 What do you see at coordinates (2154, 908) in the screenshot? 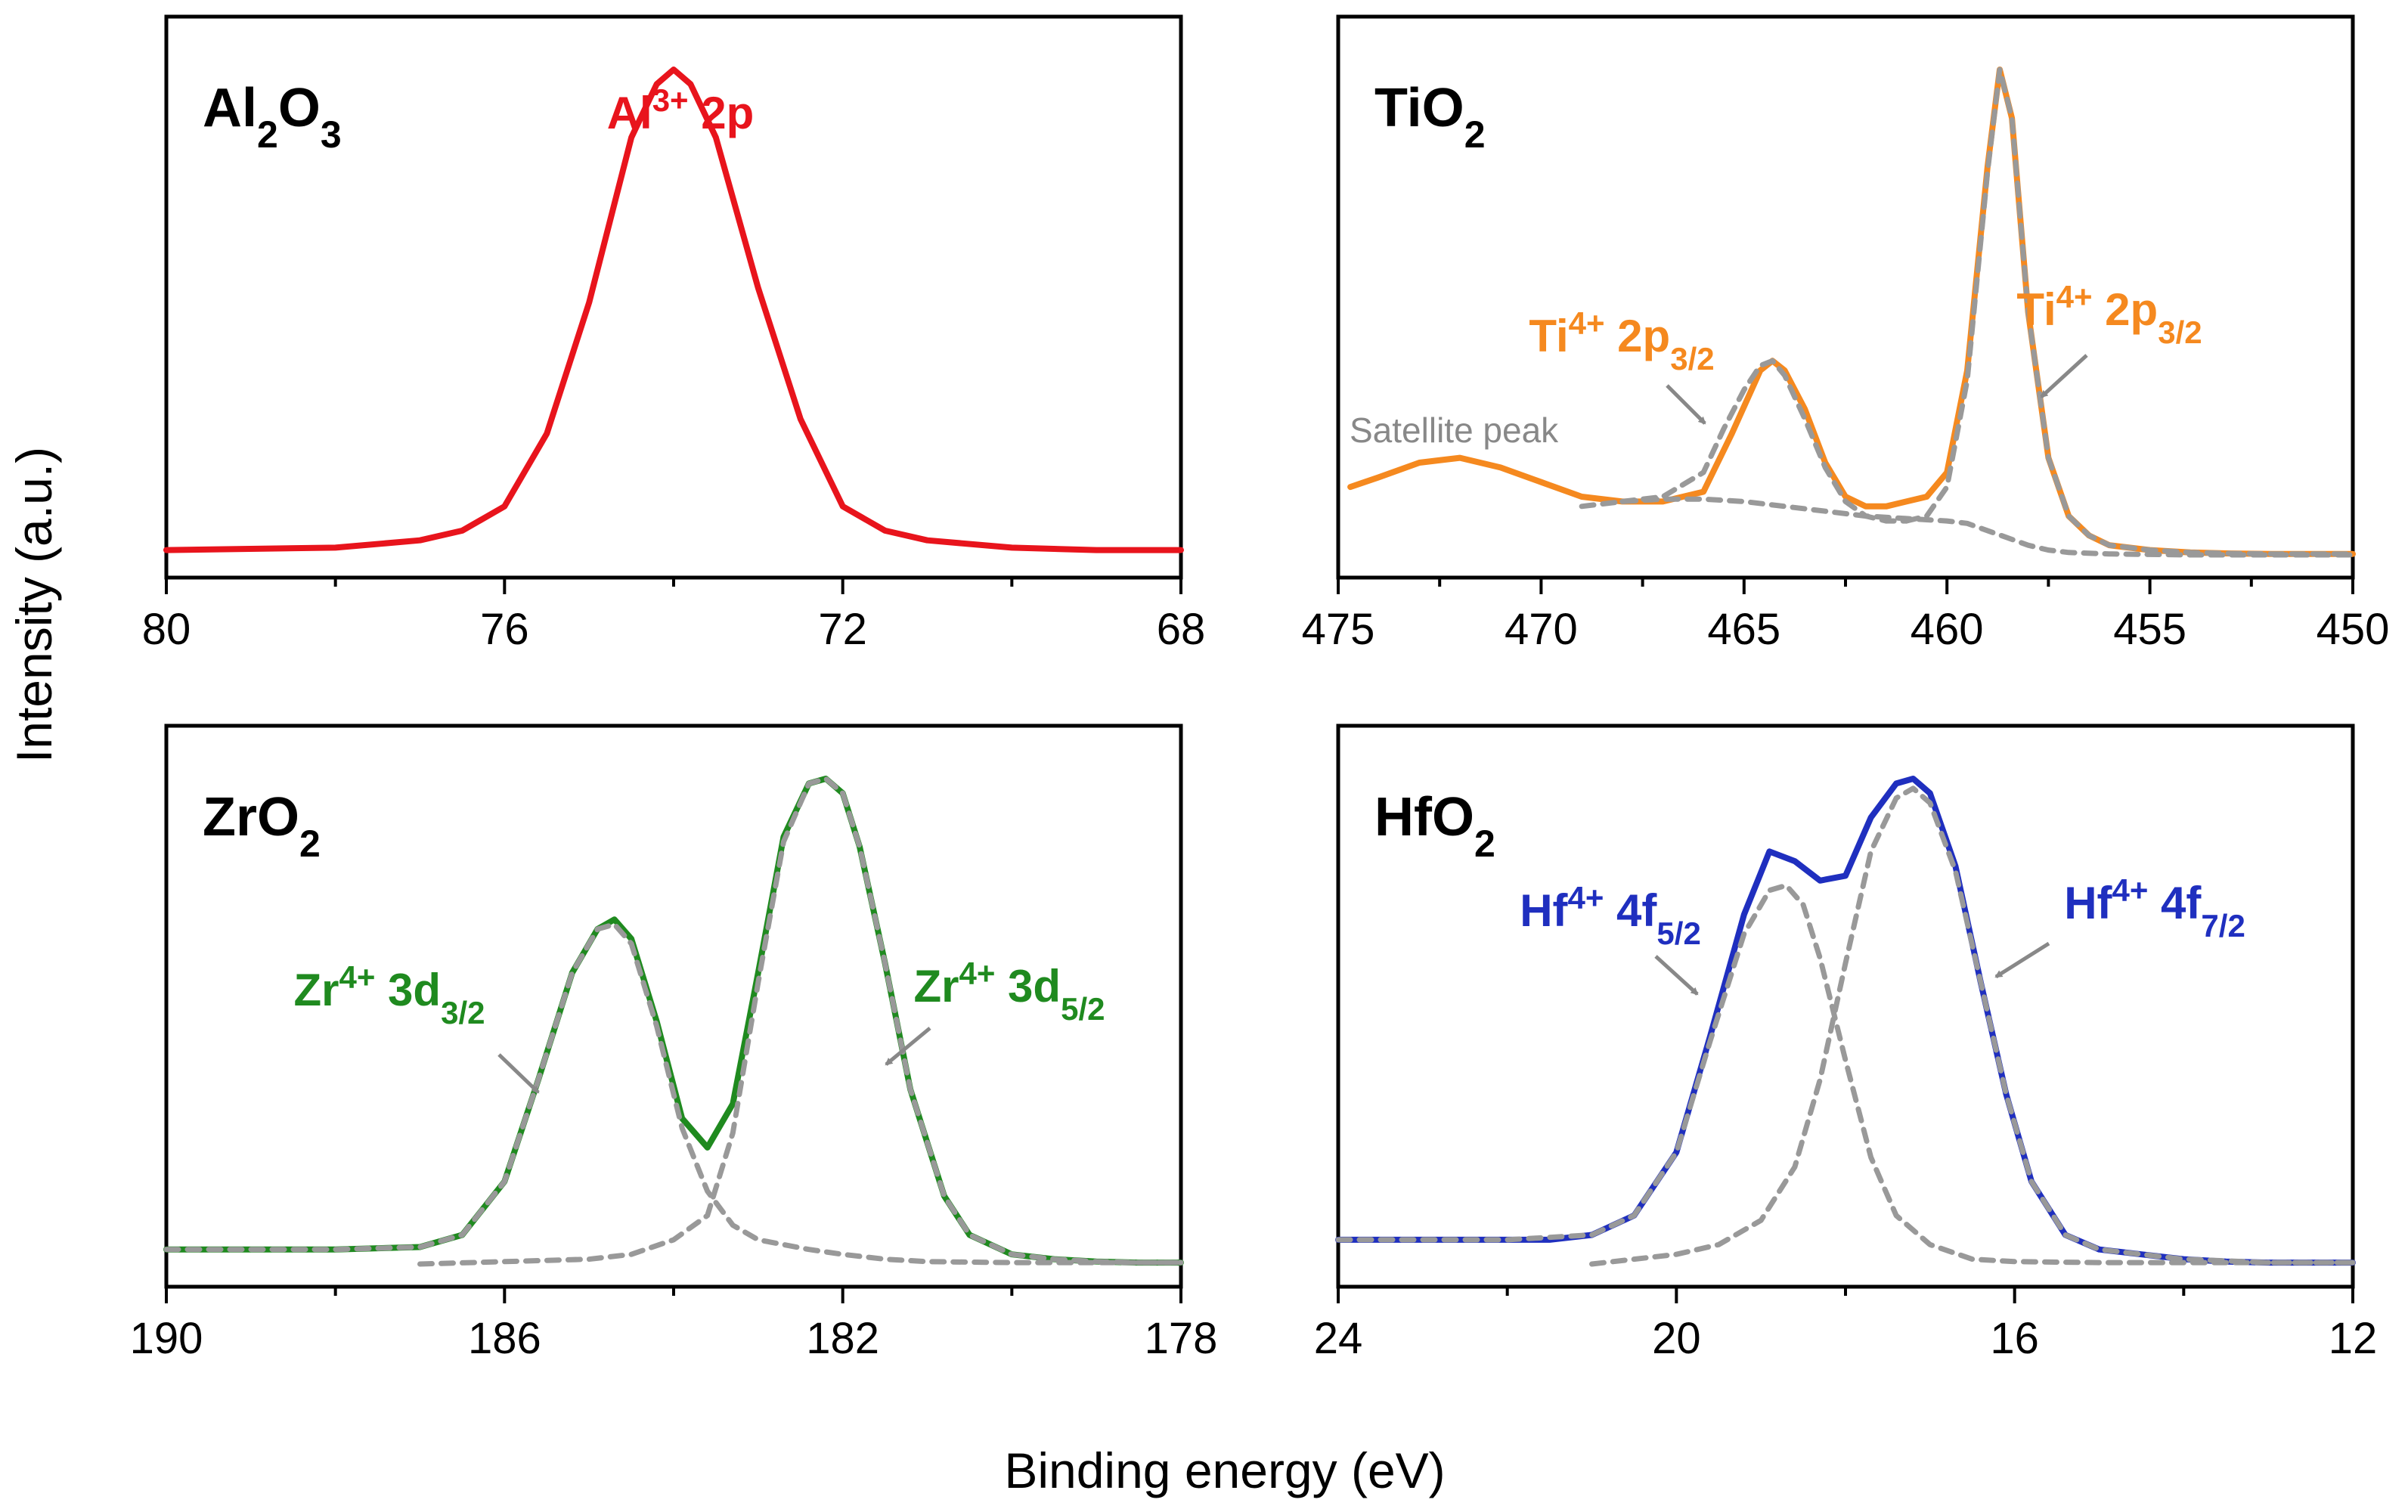
I see `peak-annotation: Hf4+ 4f7/2` at bounding box center [2154, 908].